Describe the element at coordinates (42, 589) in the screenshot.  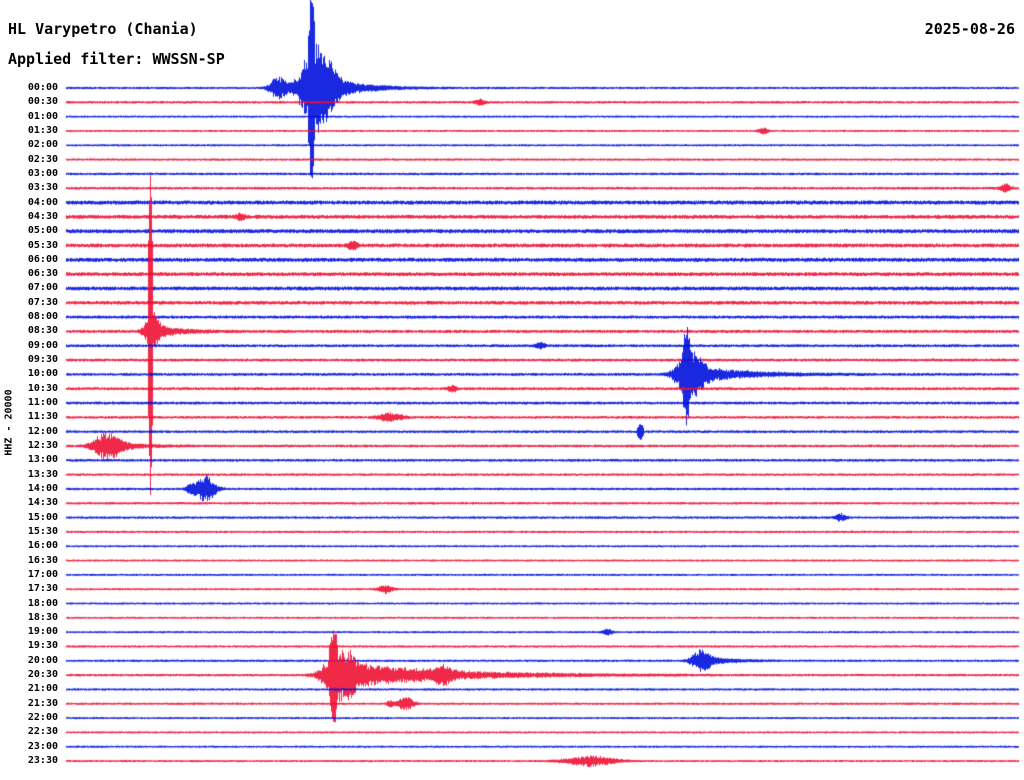
I see `time-label: 17:30` at that location.